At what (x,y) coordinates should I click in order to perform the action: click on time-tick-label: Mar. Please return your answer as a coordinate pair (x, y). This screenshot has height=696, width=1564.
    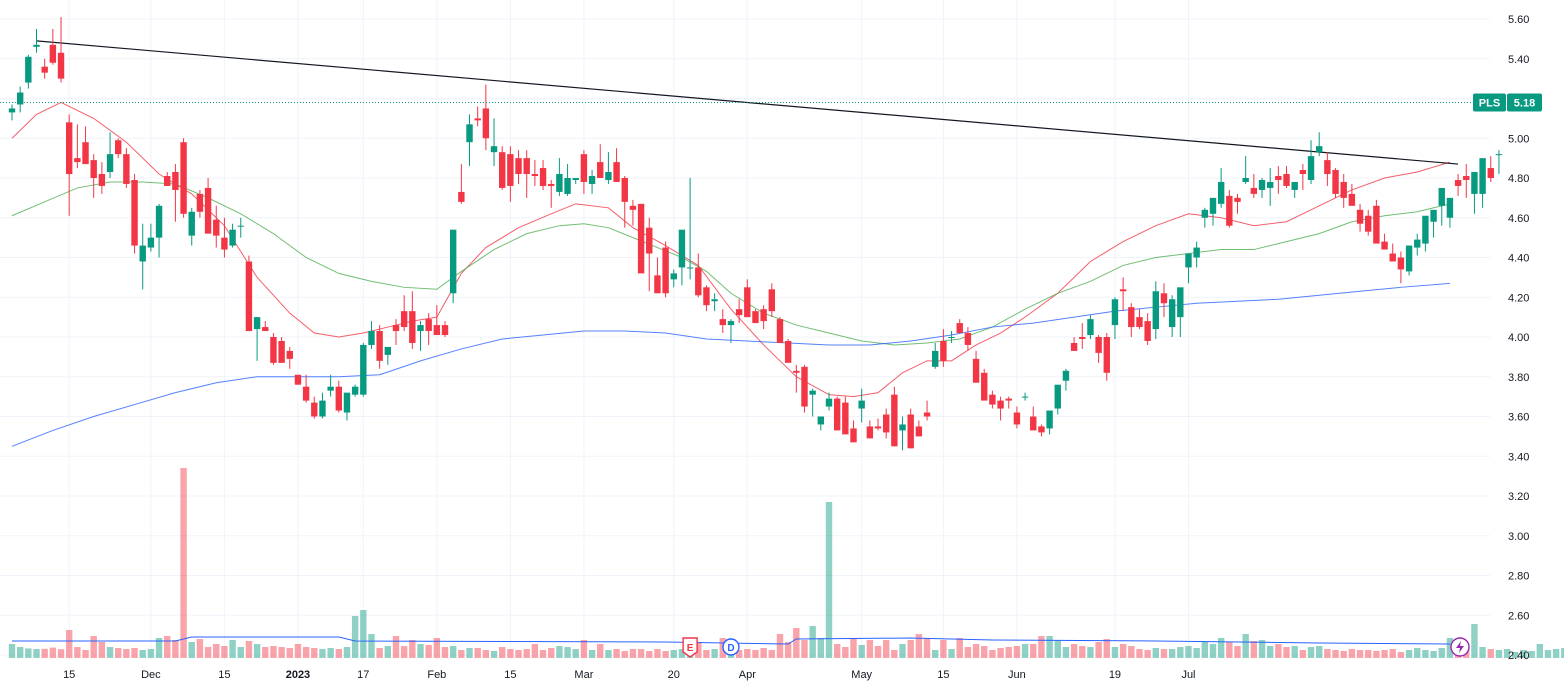
    Looking at the image, I should click on (583, 675).